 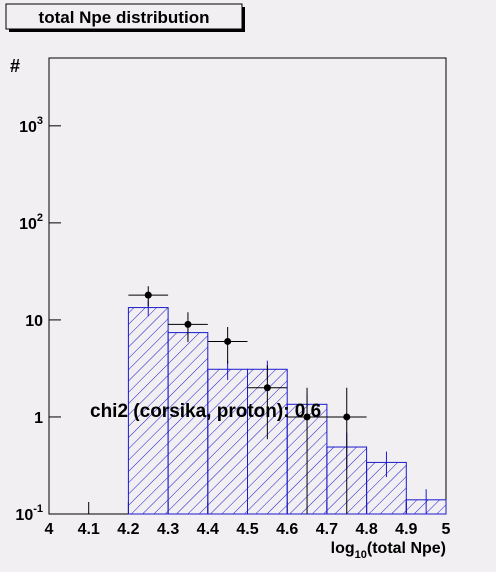 I want to click on y-tick-label: 1, so click(x=38, y=418).